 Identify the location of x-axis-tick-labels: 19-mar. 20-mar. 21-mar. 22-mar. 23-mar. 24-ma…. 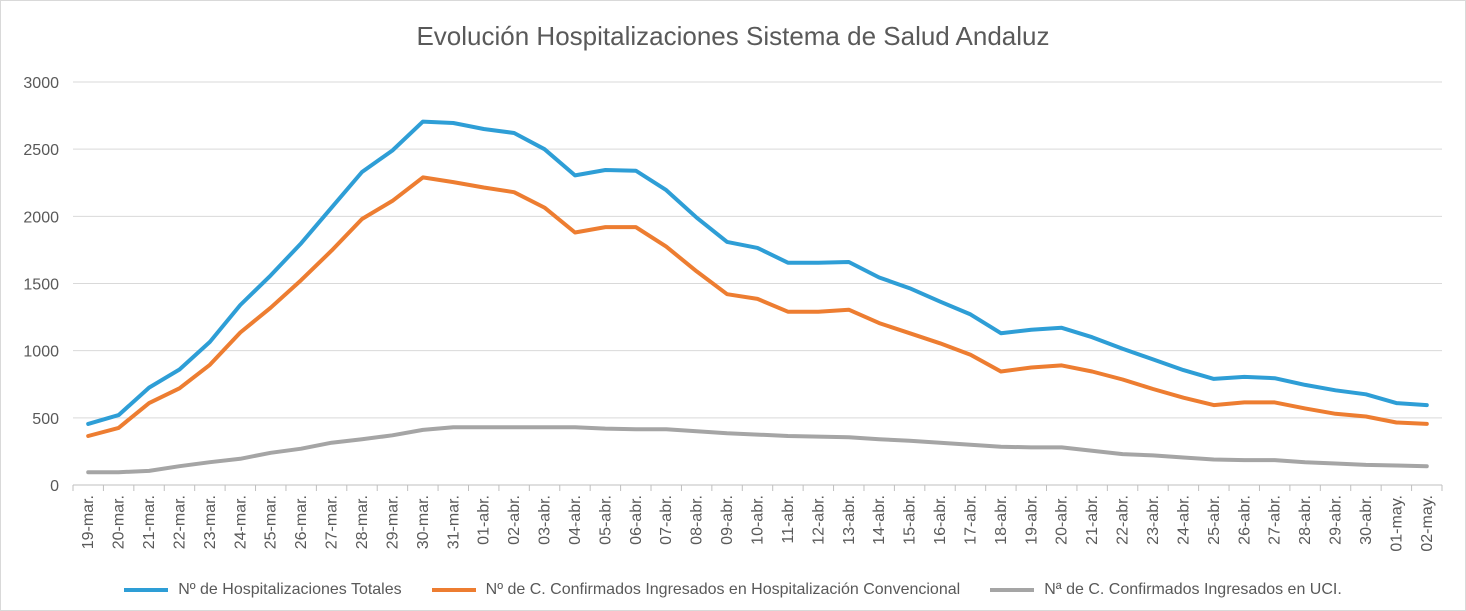
(758, 523).